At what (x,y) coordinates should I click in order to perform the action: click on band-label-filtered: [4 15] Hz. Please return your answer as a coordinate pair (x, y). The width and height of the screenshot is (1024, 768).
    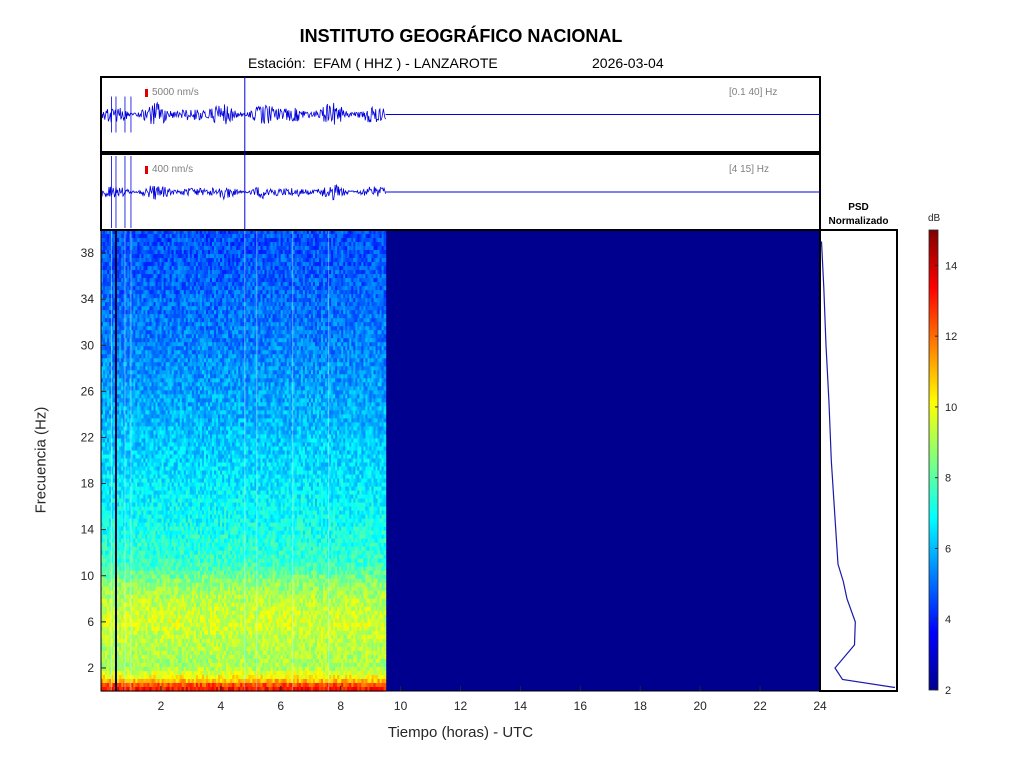
    Looking at the image, I should click on (749, 169).